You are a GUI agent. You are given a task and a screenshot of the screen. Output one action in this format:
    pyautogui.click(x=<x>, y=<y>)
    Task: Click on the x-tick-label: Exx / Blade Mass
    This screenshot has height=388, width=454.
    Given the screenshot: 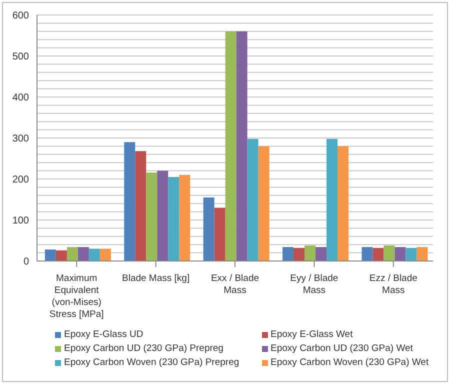 What is the action you would take?
    pyautogui.click(x=235, y=284)
    